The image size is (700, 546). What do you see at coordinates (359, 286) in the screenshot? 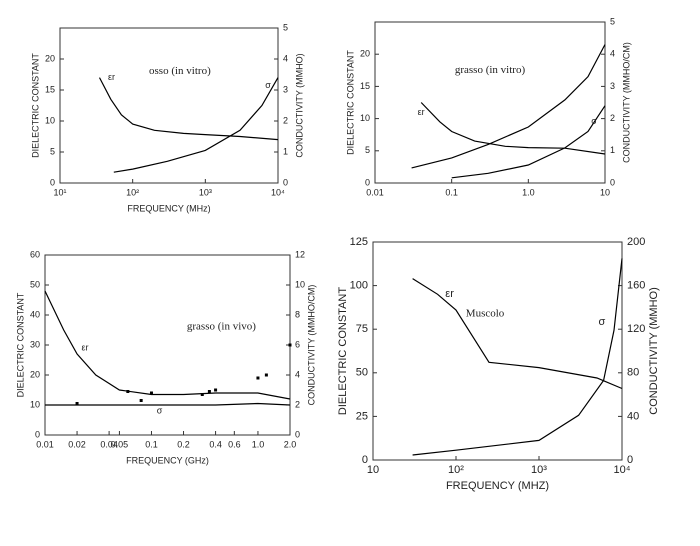
I see `y-tick-label: 100` at bounding box center [359, 286].